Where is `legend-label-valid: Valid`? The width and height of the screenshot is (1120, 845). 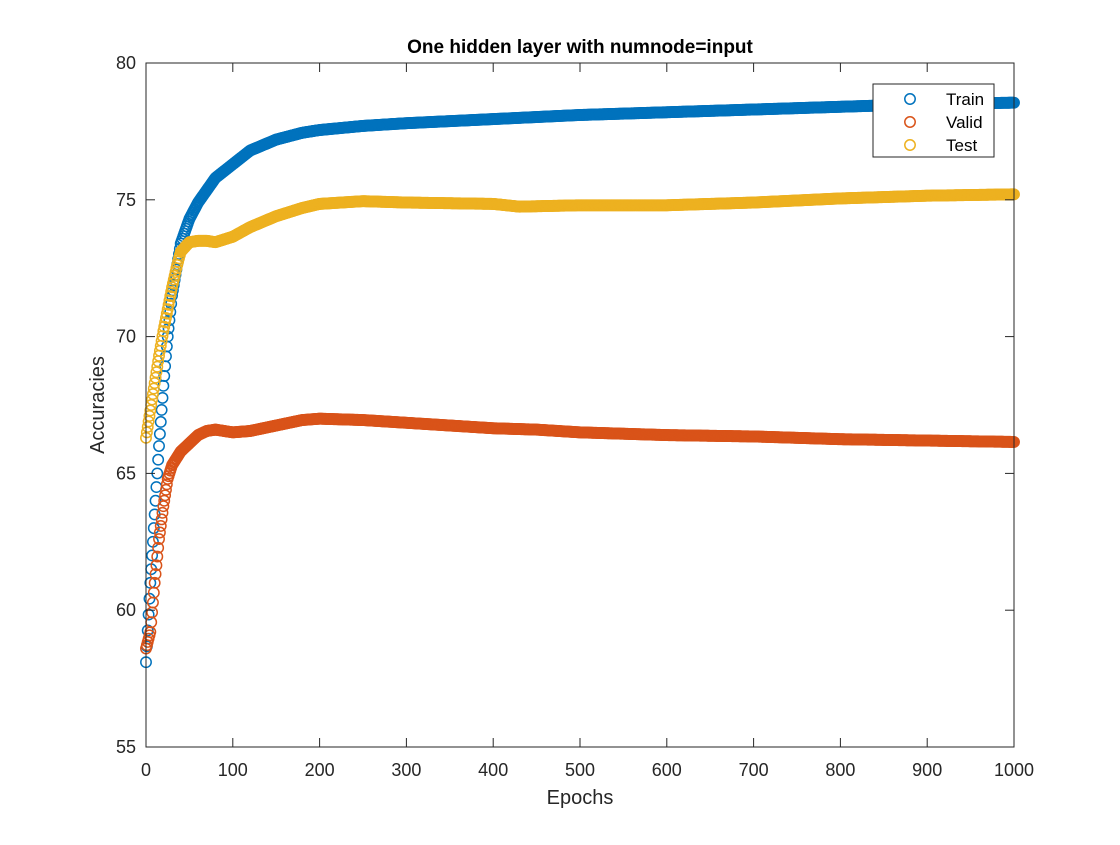 legend-label-valid: Valid is located at coordinates (964, 122).